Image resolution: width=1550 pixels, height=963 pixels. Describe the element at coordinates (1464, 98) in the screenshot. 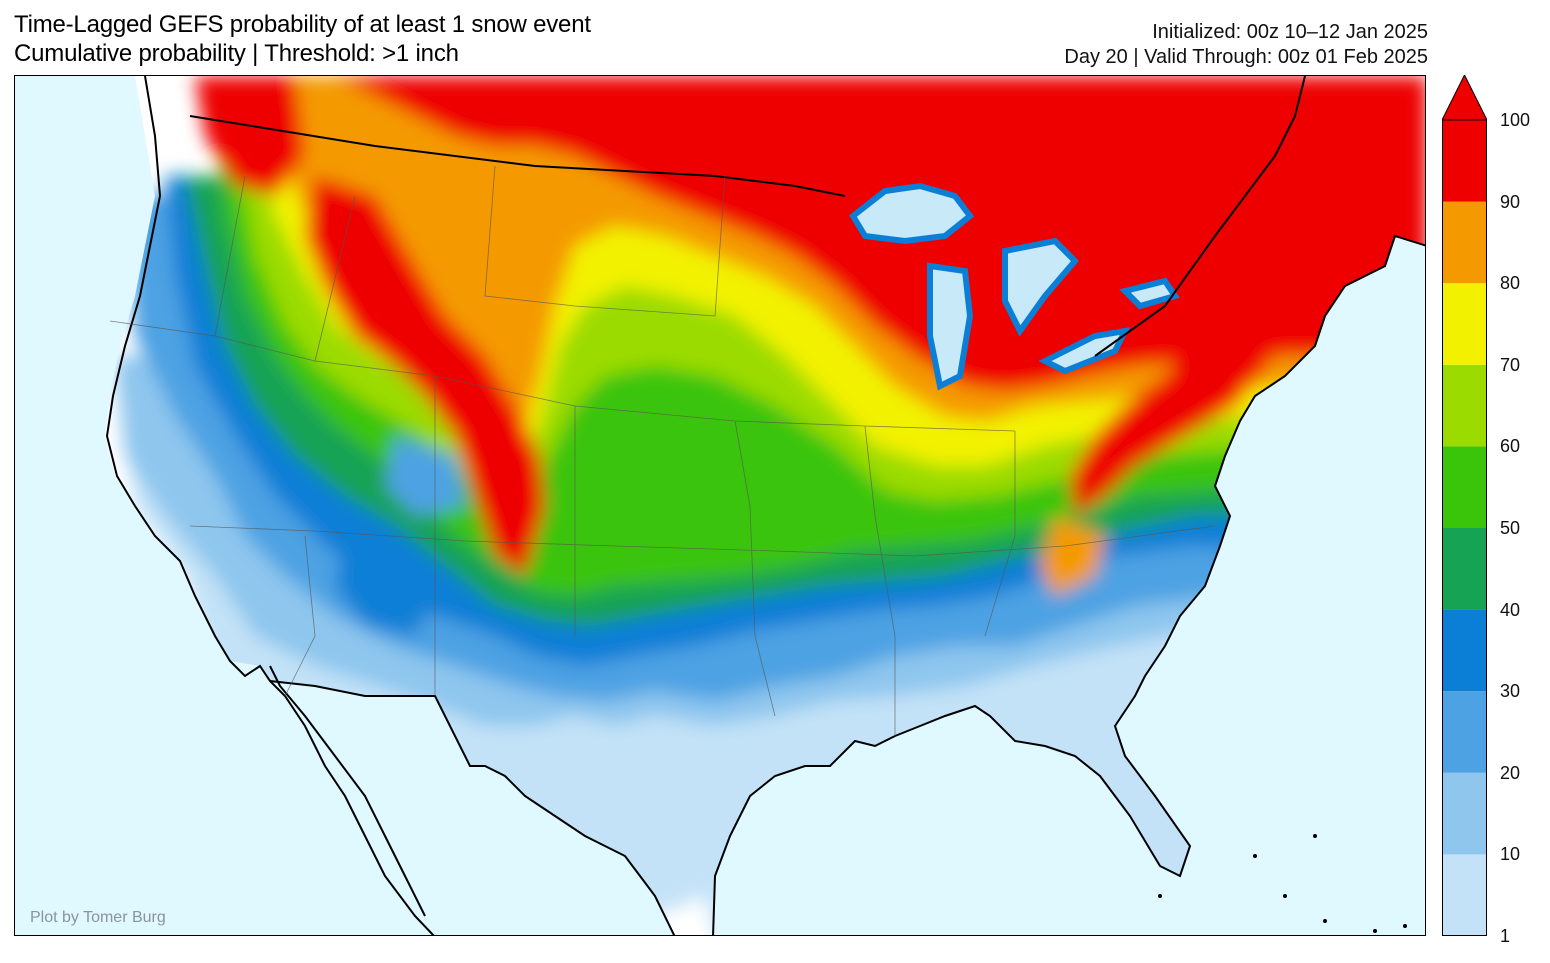

I see `colorbar-arrow` at that location.